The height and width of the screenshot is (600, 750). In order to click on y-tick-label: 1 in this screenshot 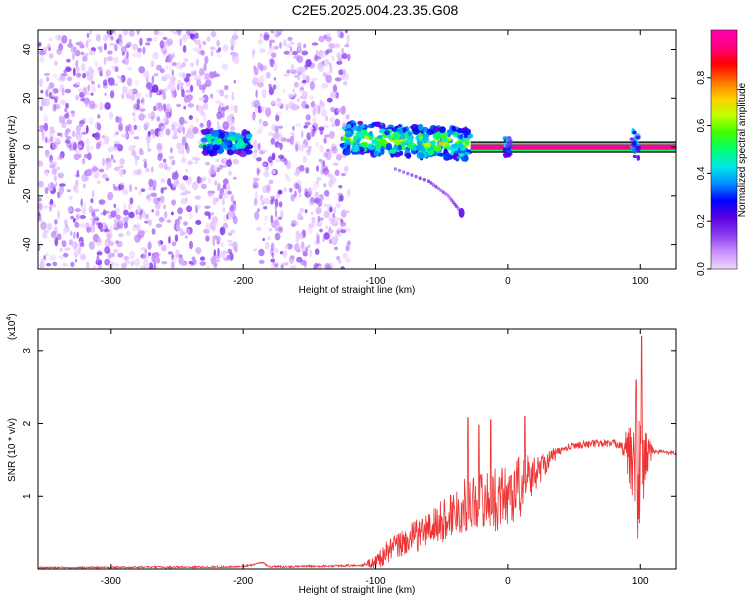, I will do `click(27, 496)`.